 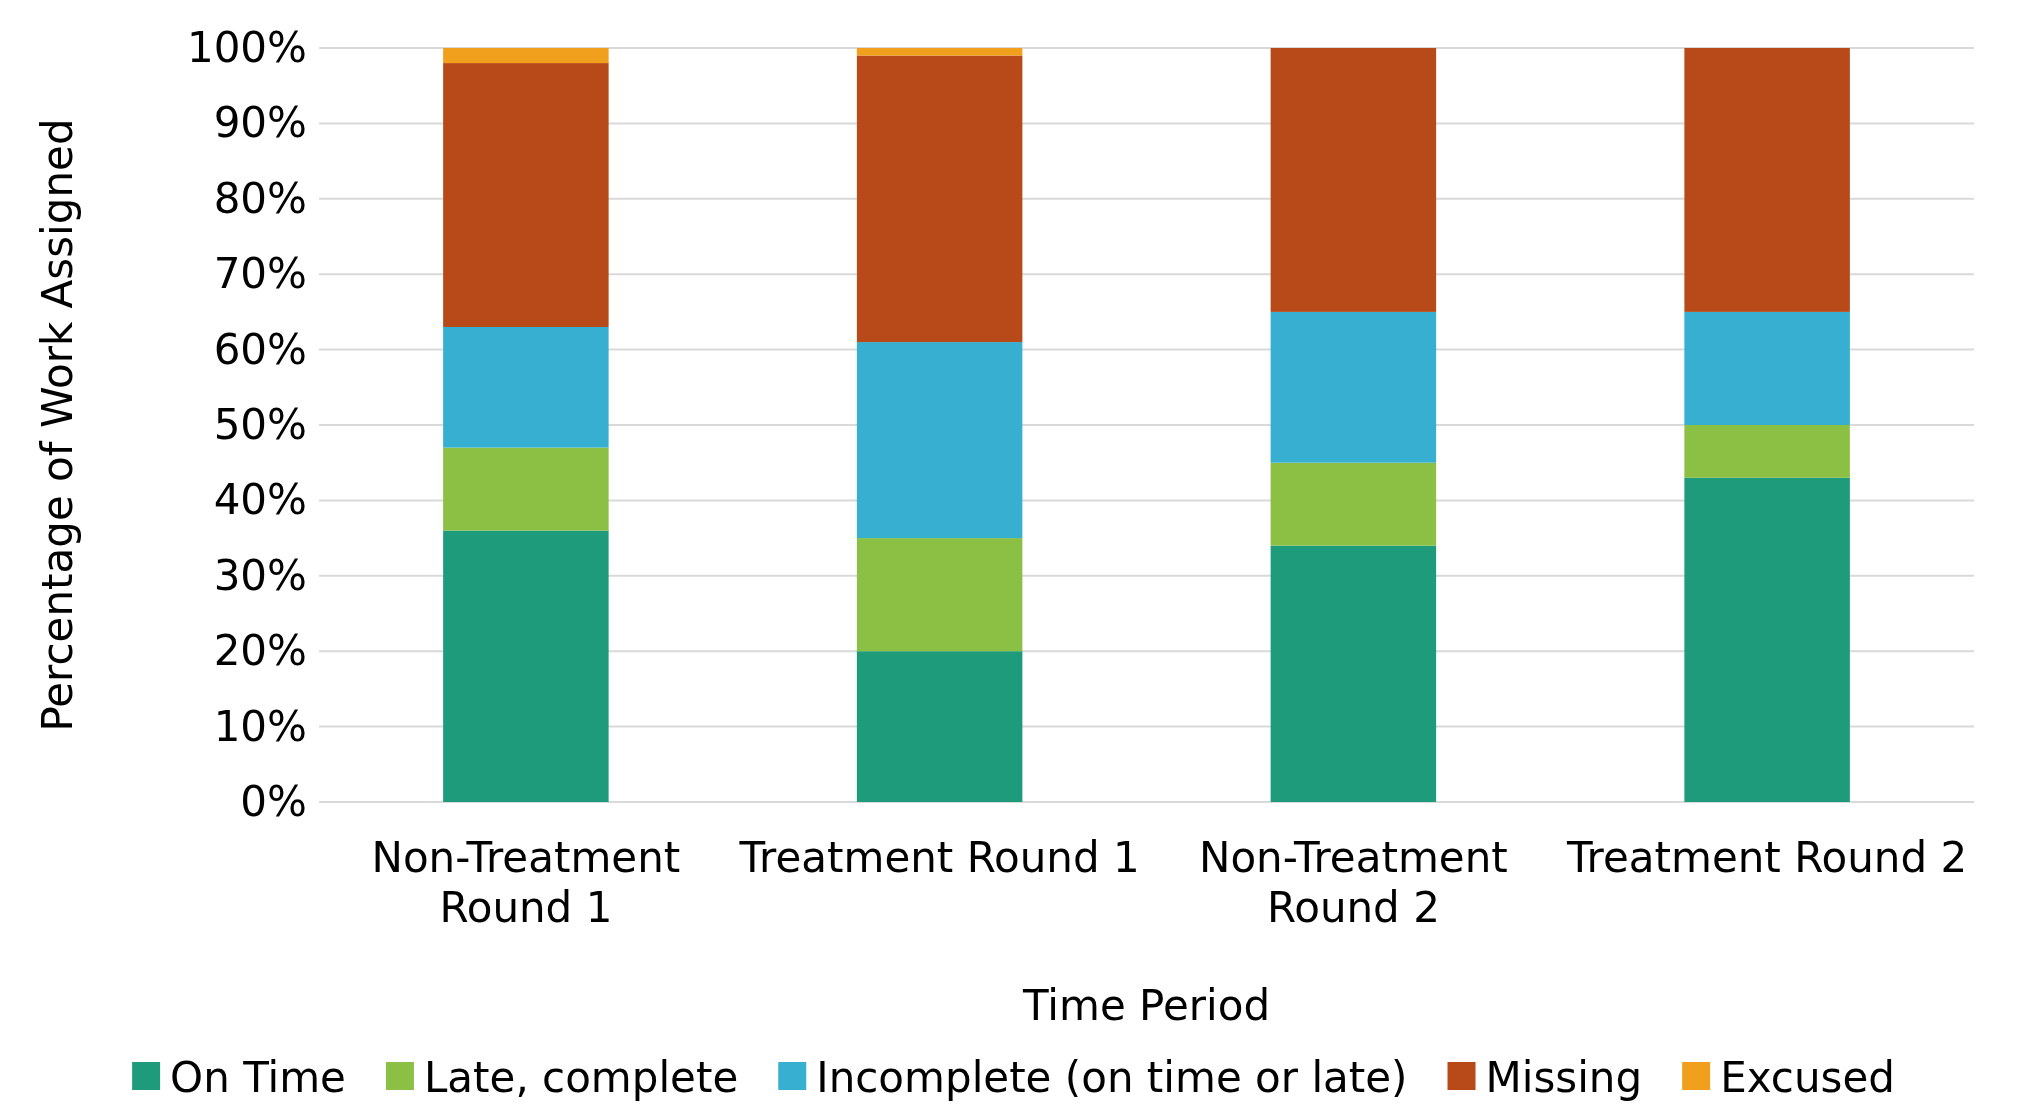 What do you see at coordinates (1807, 1077) in the screenshot?
I see `legend-label: Excused` at bounding box center [1807, 1077].